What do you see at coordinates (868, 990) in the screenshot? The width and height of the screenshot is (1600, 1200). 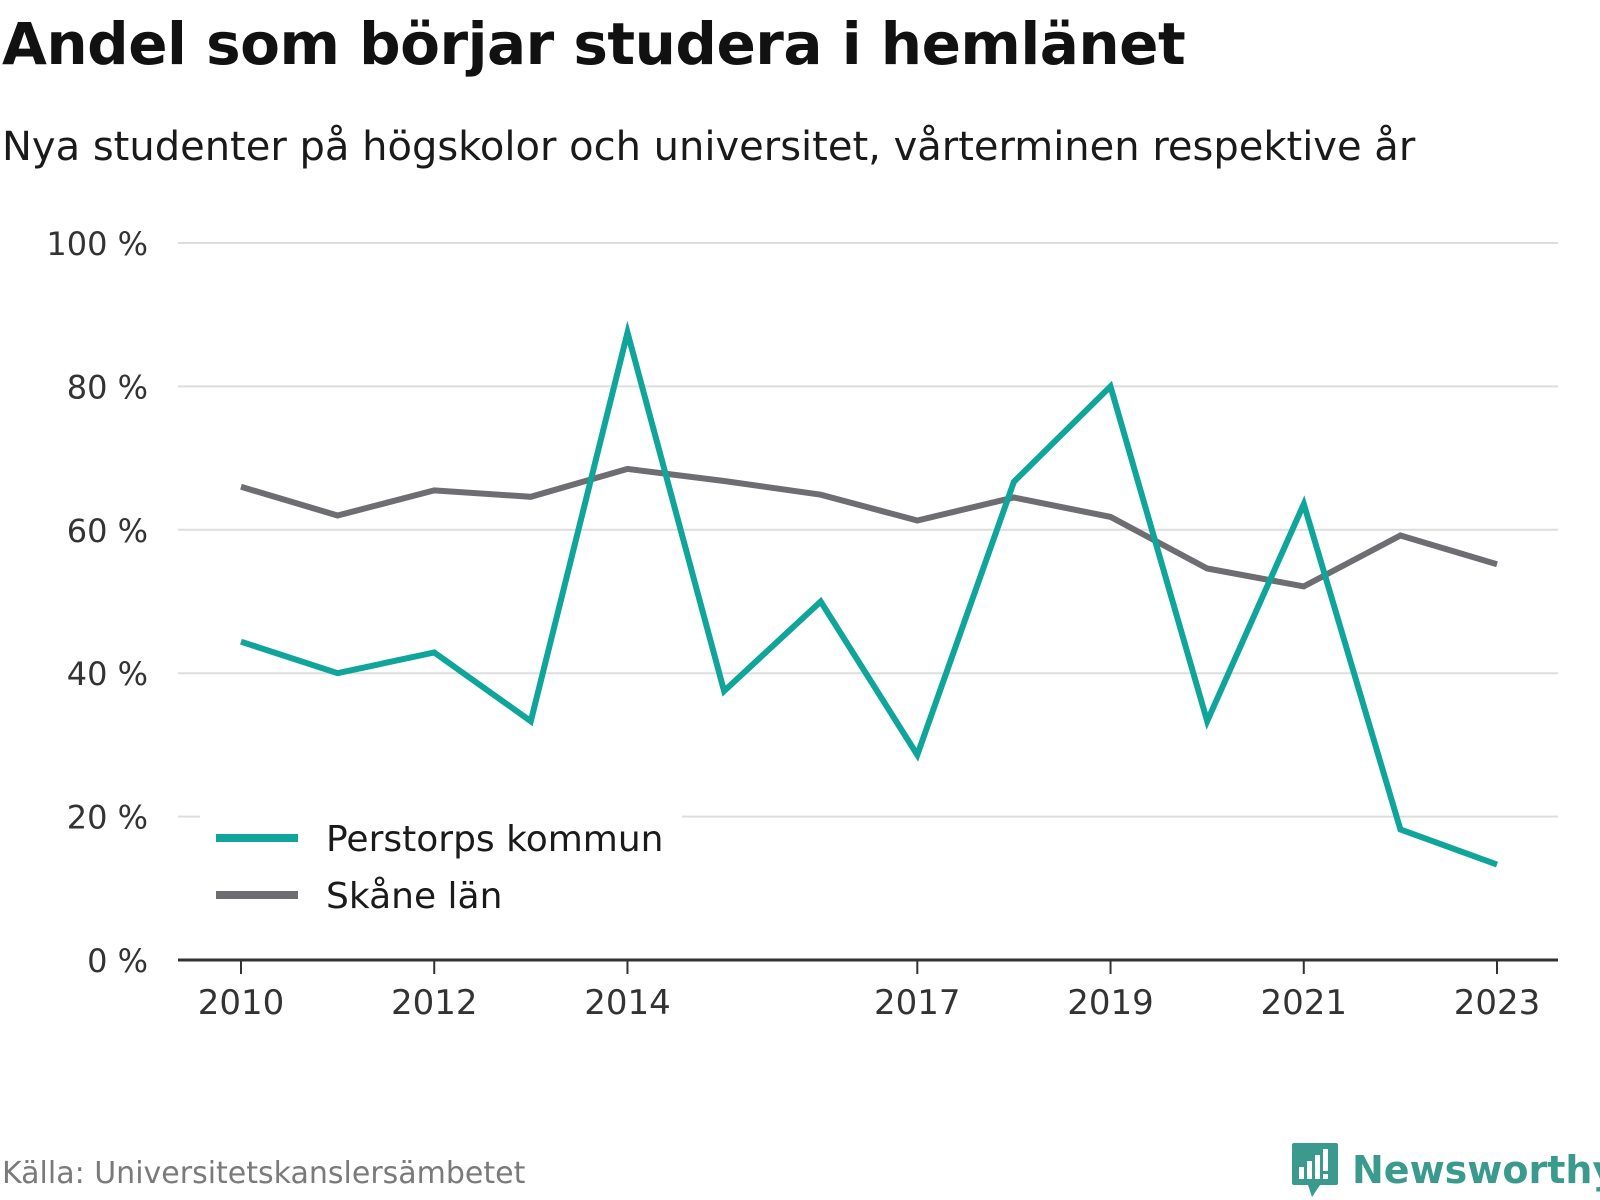 I see `x-axis: 2010 2012 2014 2017 2019 2021 2023` at bounding box center [868, 990].